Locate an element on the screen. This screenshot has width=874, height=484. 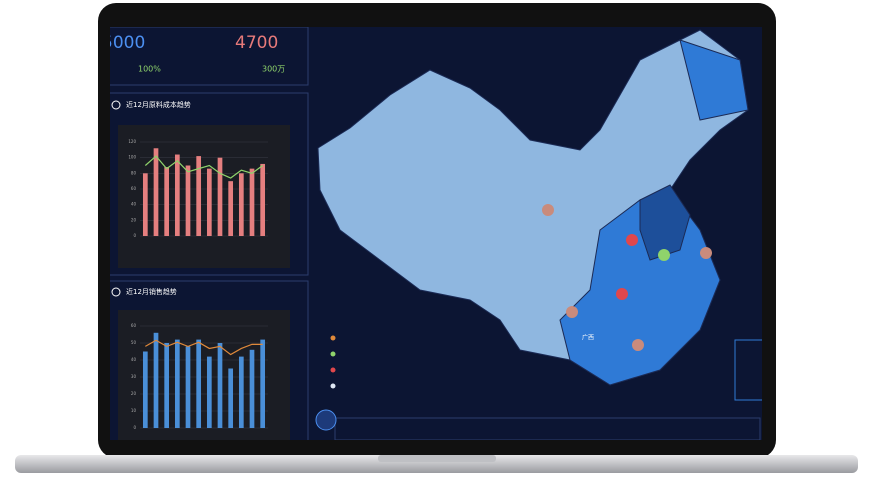
kpi-value: 5000 is located at coordinates (123, 43).